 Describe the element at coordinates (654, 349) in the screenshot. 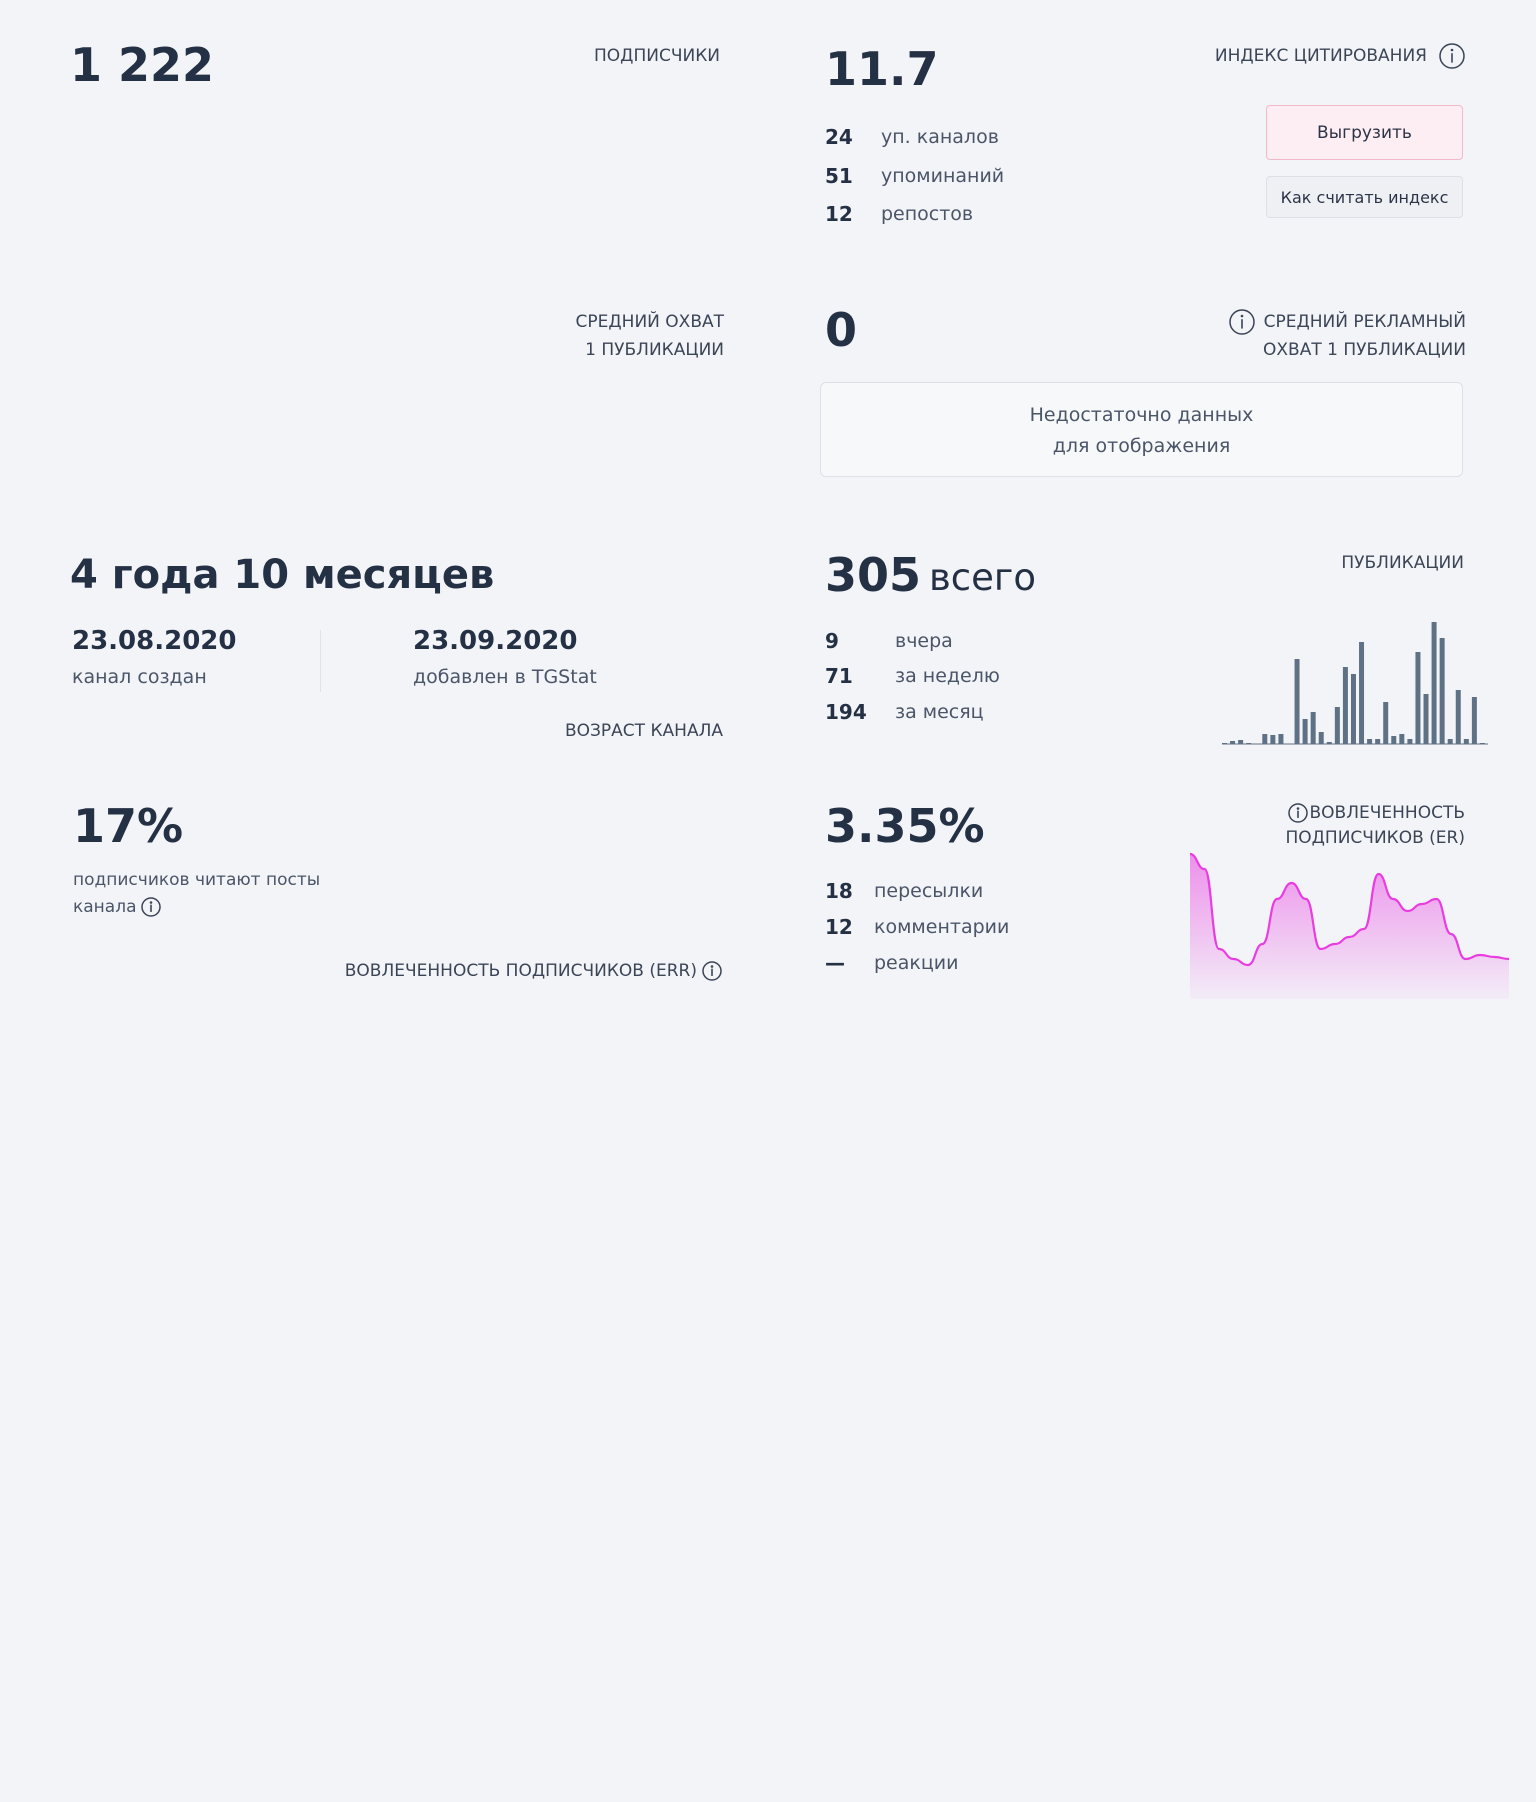

I see `card-label: 1 ПУБЛИКАЦИИ` at that location.